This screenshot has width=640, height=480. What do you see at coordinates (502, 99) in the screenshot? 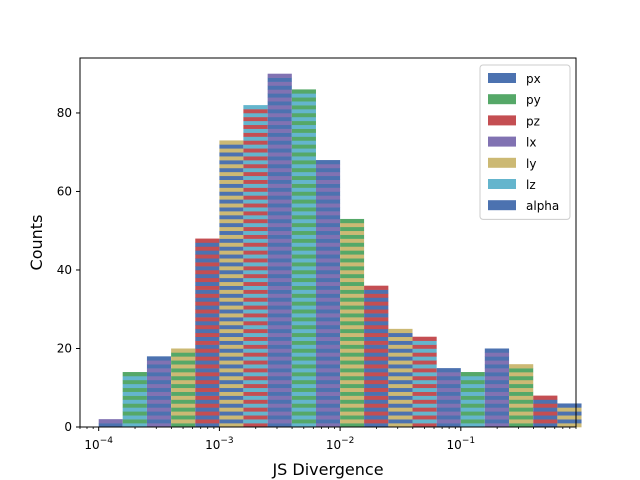
I see `legend-swatch` at bounding box center [502, 99].